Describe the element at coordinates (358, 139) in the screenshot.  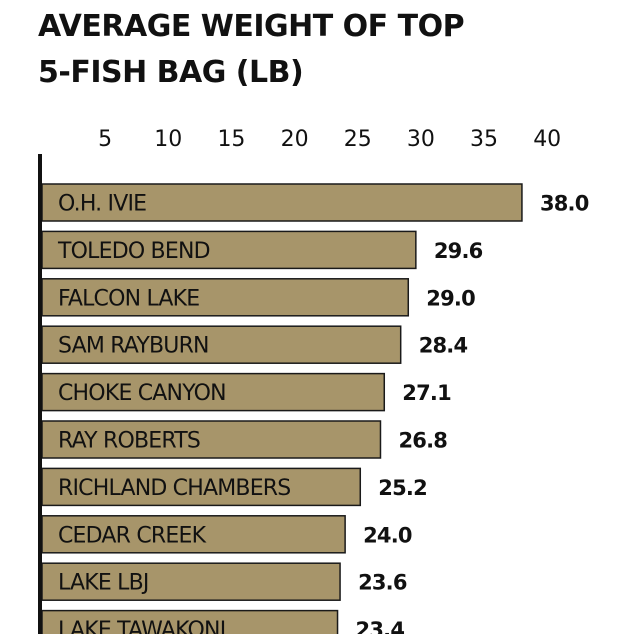
I see `x-tick-label: 25` at that location.